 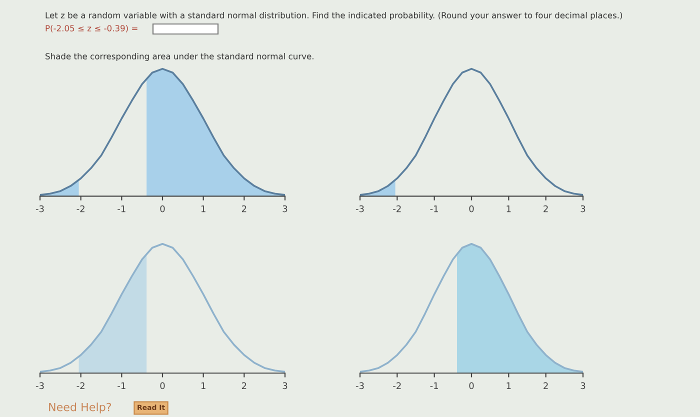 What do you see at coordinates (80, 408) in the screenshot?
I see `text: Need Help?` at bounding box center [80, 408].